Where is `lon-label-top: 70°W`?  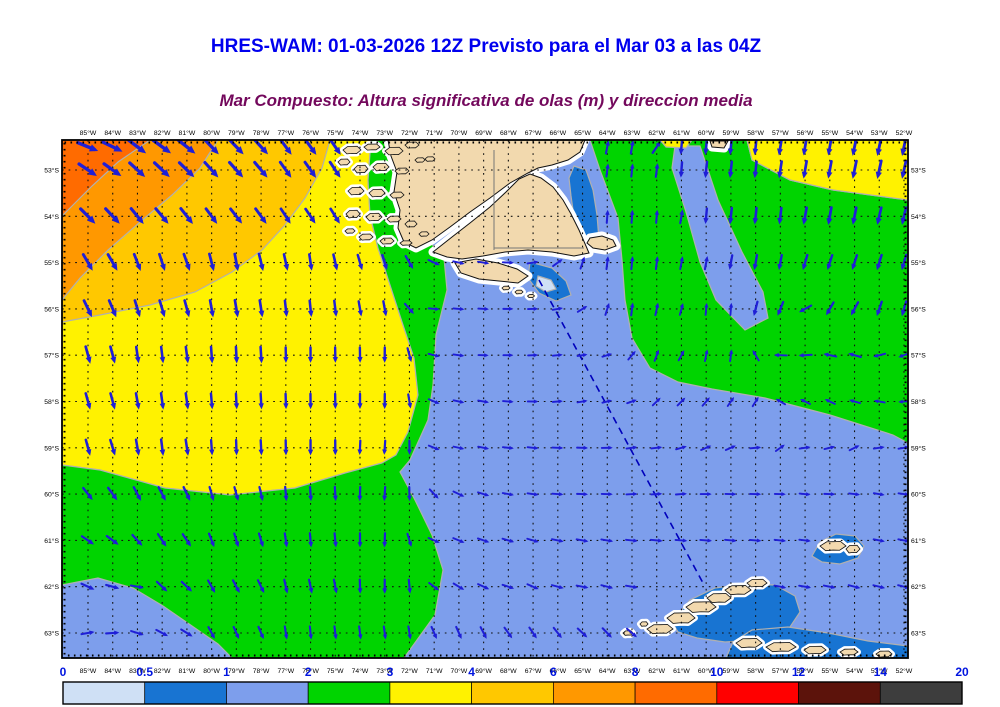
lon-label-top: 70°W is located at coordinates (459, 133).